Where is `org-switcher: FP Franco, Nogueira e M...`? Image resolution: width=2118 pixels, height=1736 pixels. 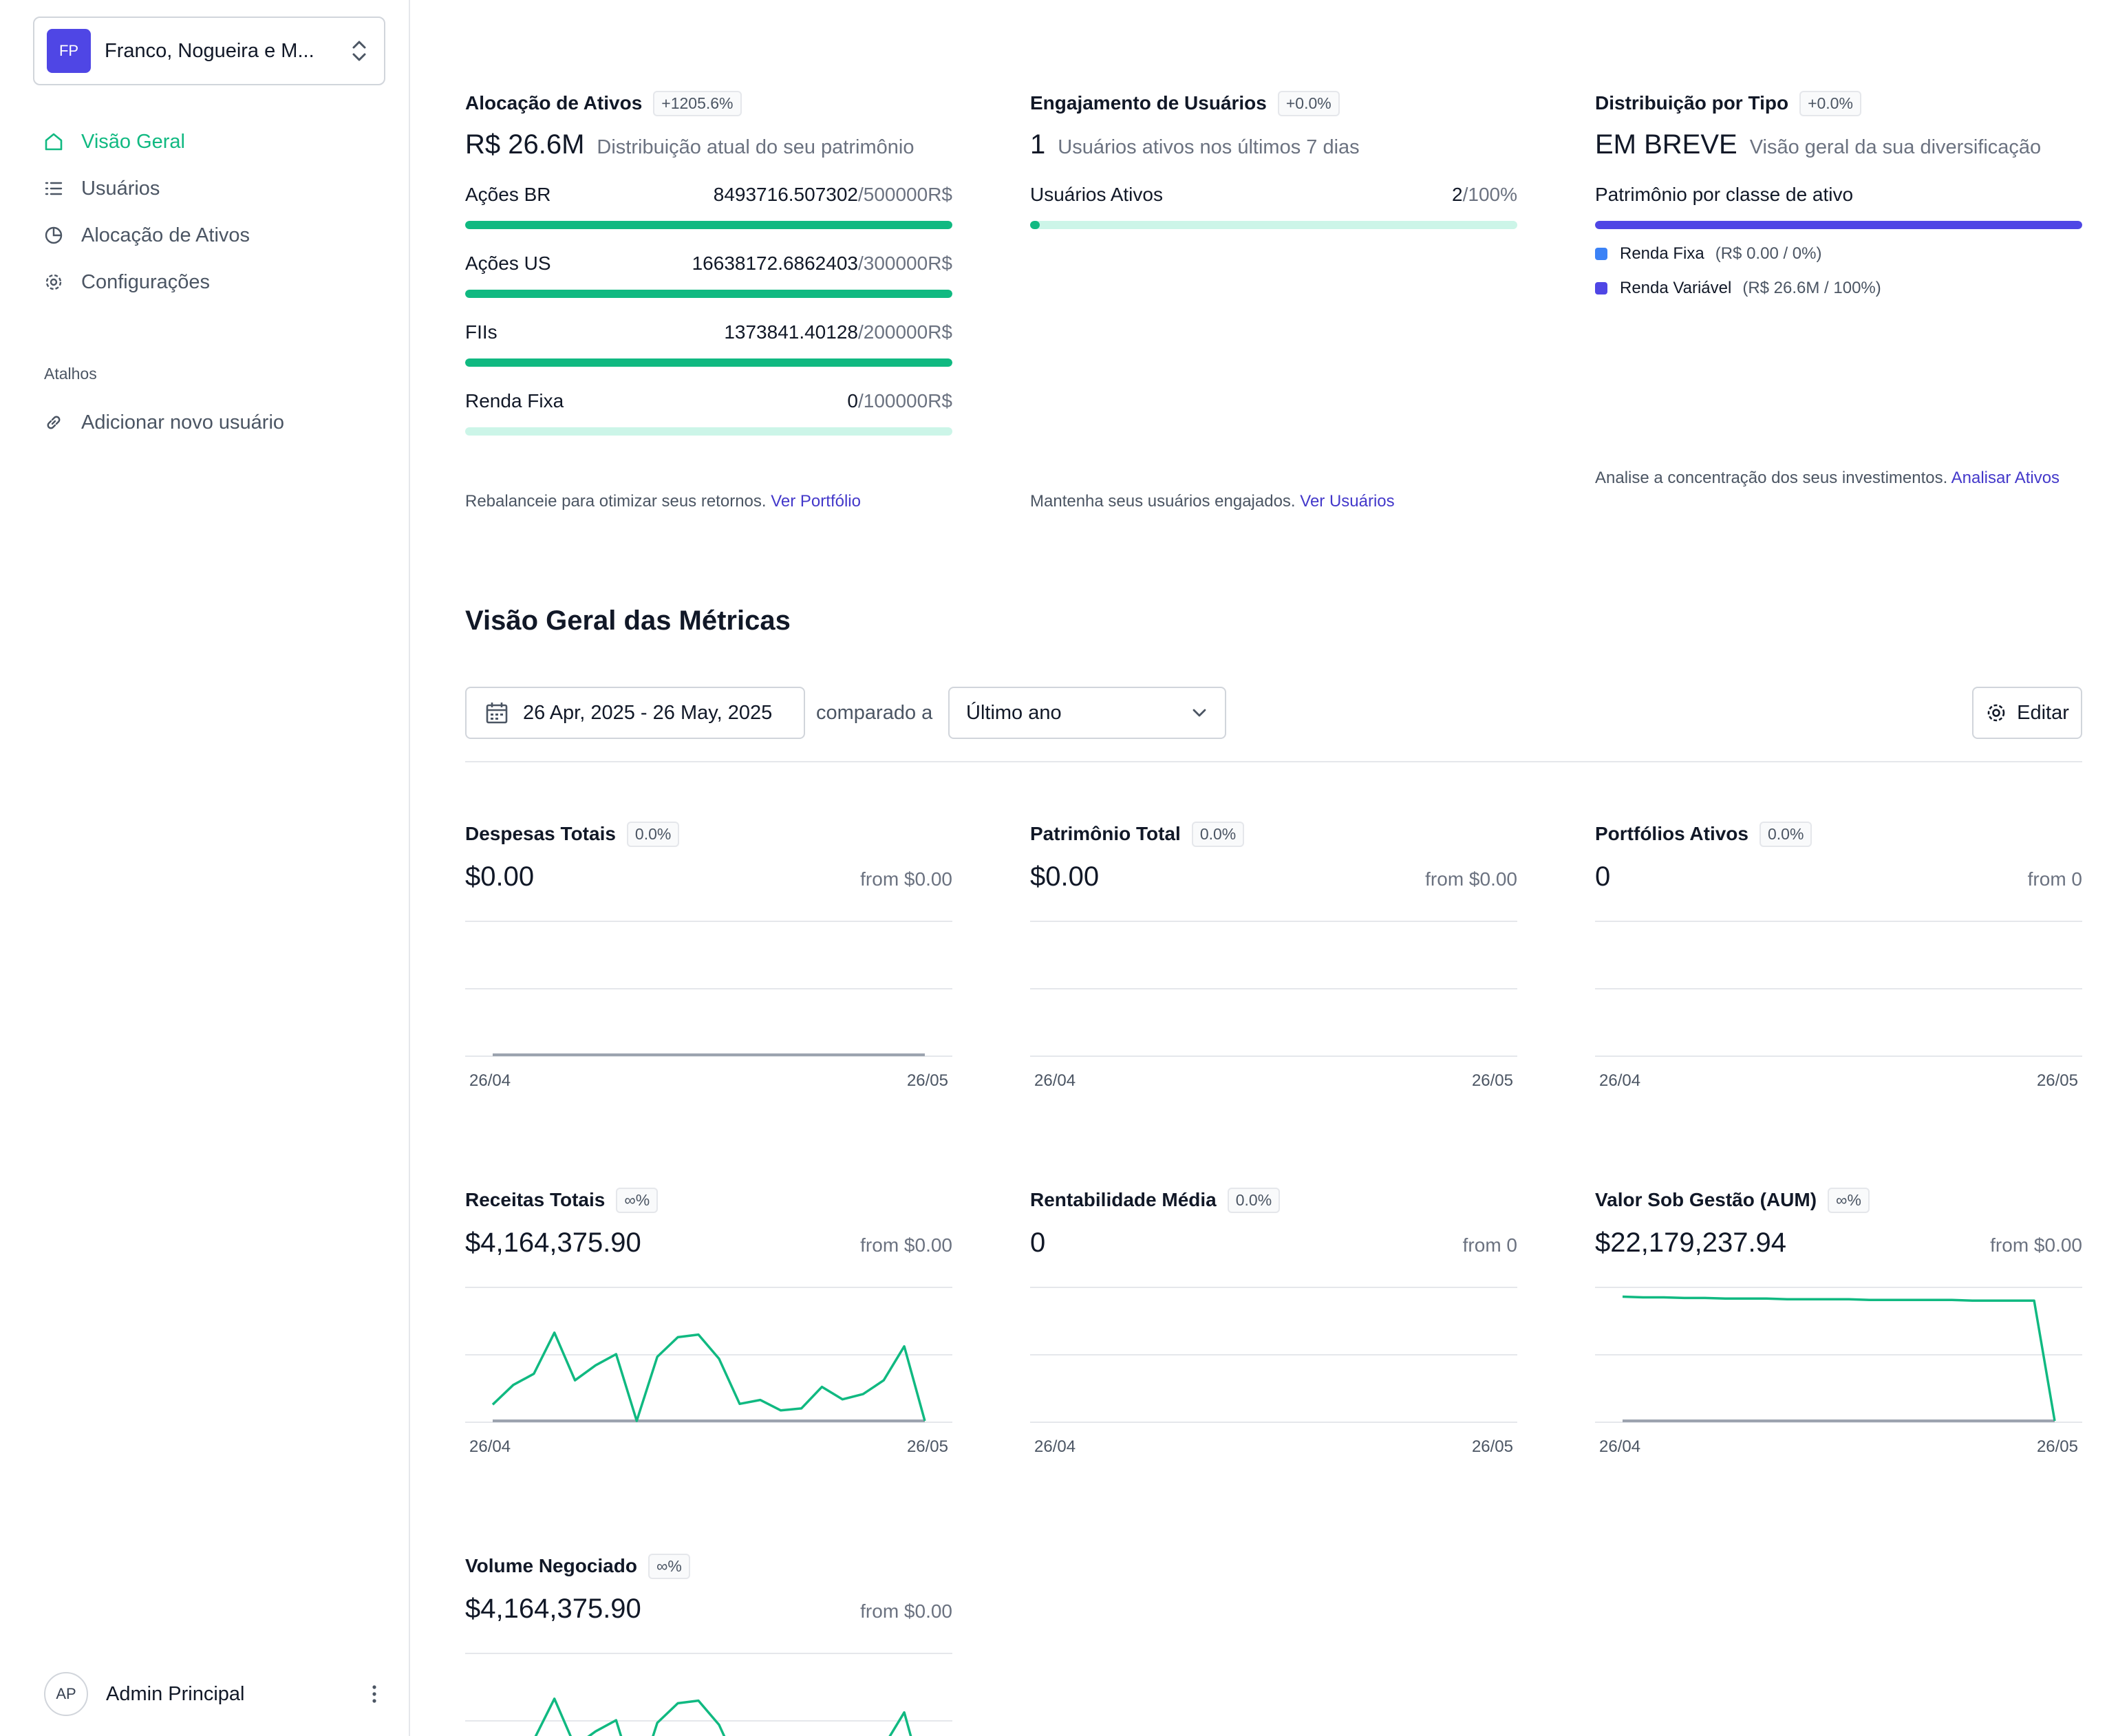
org-switcher: FP Franco, Nogueira e M... is located at coordinates (209, 51).